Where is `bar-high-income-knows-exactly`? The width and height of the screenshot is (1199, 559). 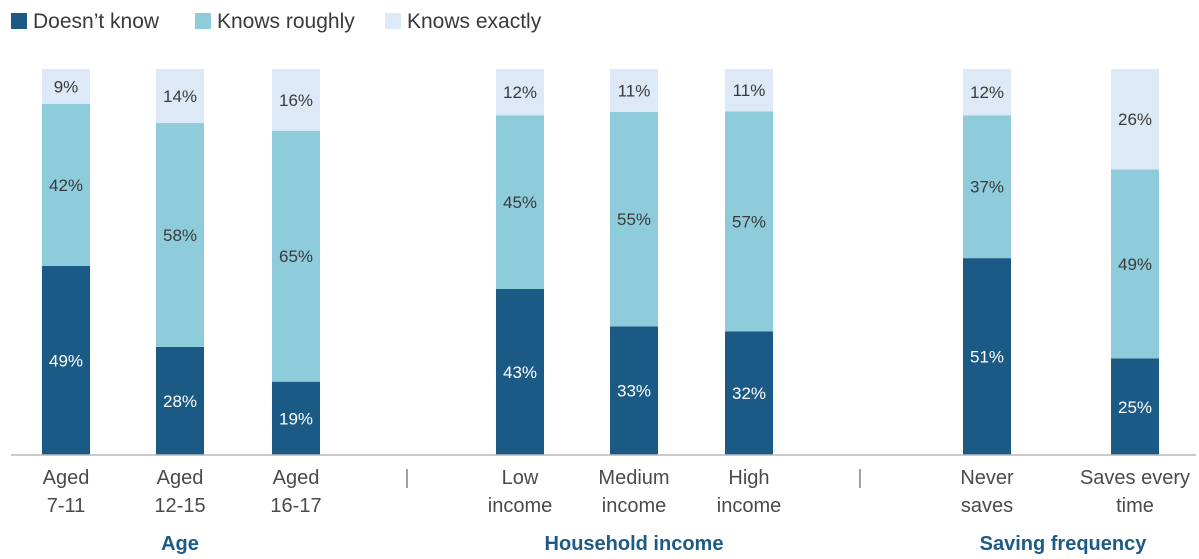
bar-high-income-knows-exactly is located at coordinates (749, 90).